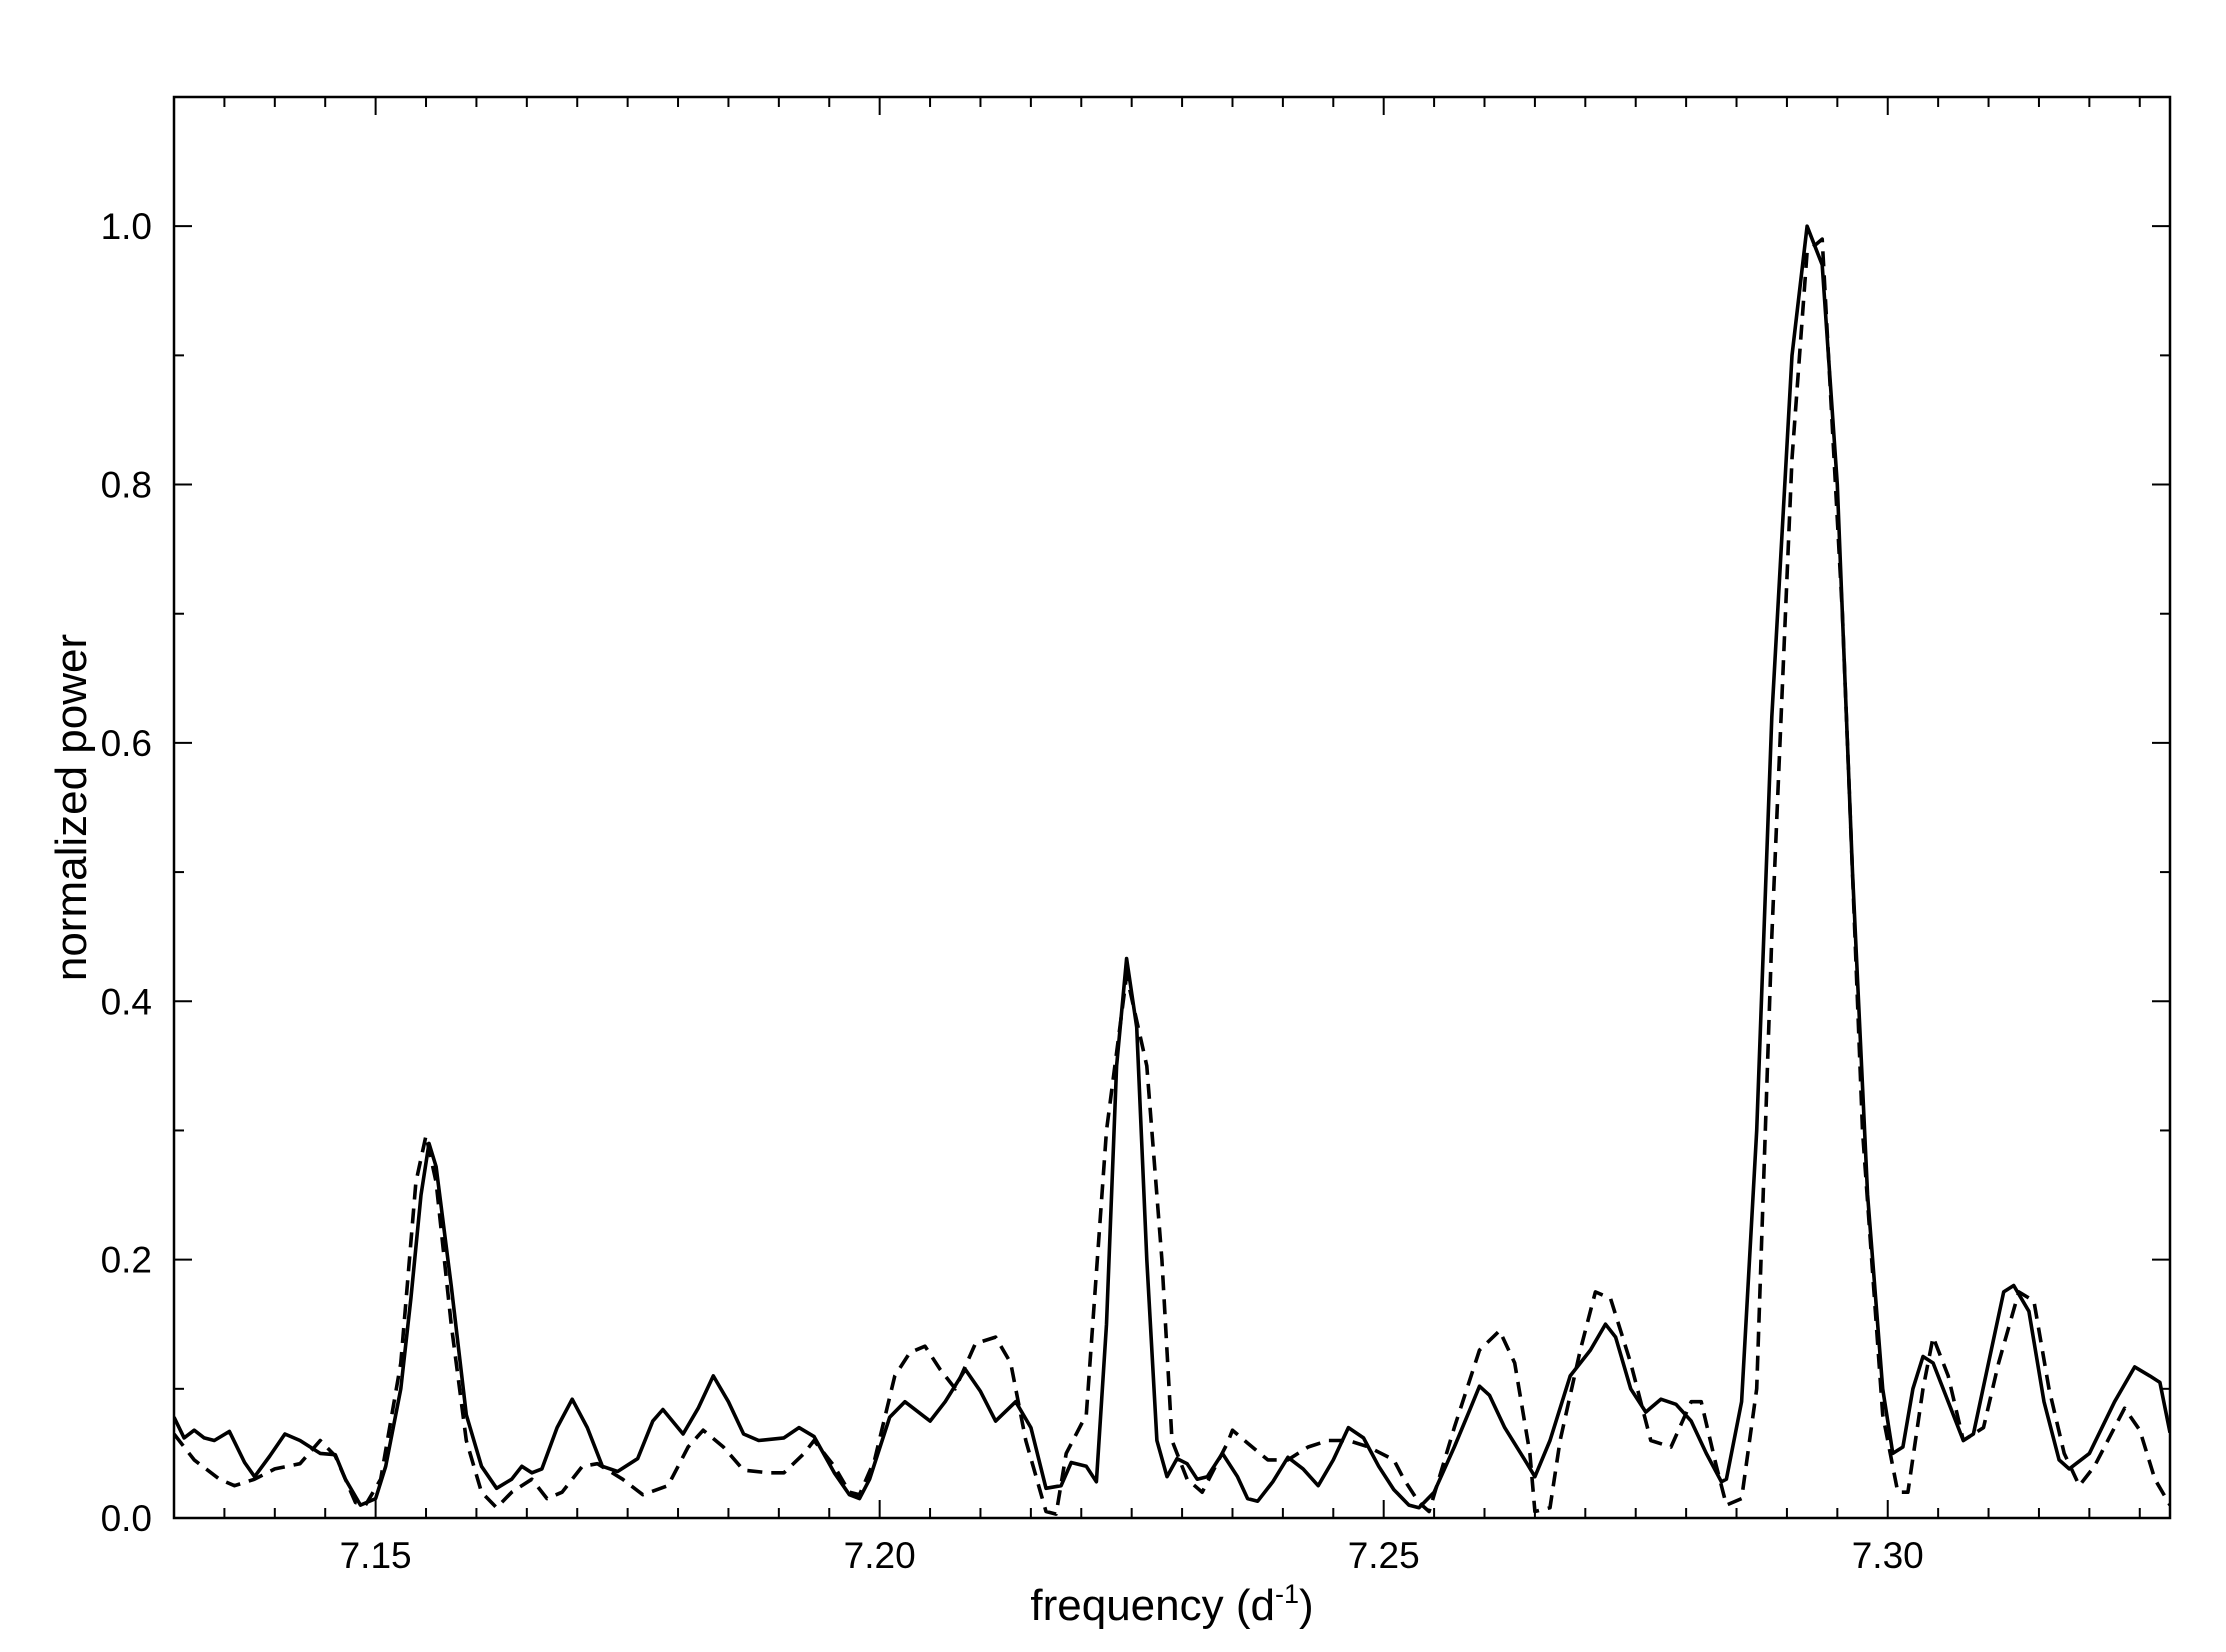 The width and height of the screenshot is (2226, 1652). Describe the element at coordinates (126, 1518) in the screenshot. I see `y-tick-label: 0.0` at that location.